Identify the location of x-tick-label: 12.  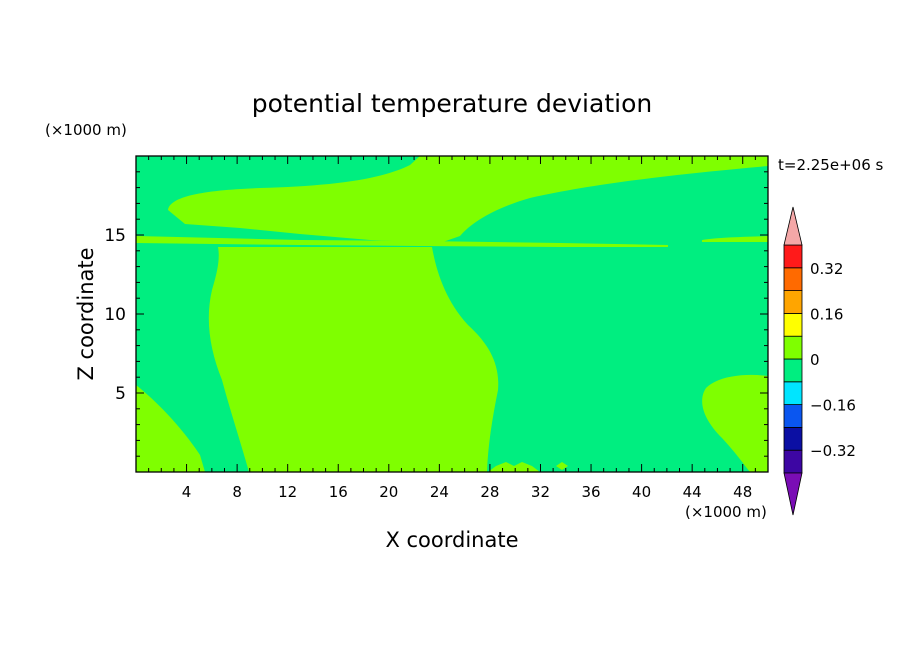
(287, 492).